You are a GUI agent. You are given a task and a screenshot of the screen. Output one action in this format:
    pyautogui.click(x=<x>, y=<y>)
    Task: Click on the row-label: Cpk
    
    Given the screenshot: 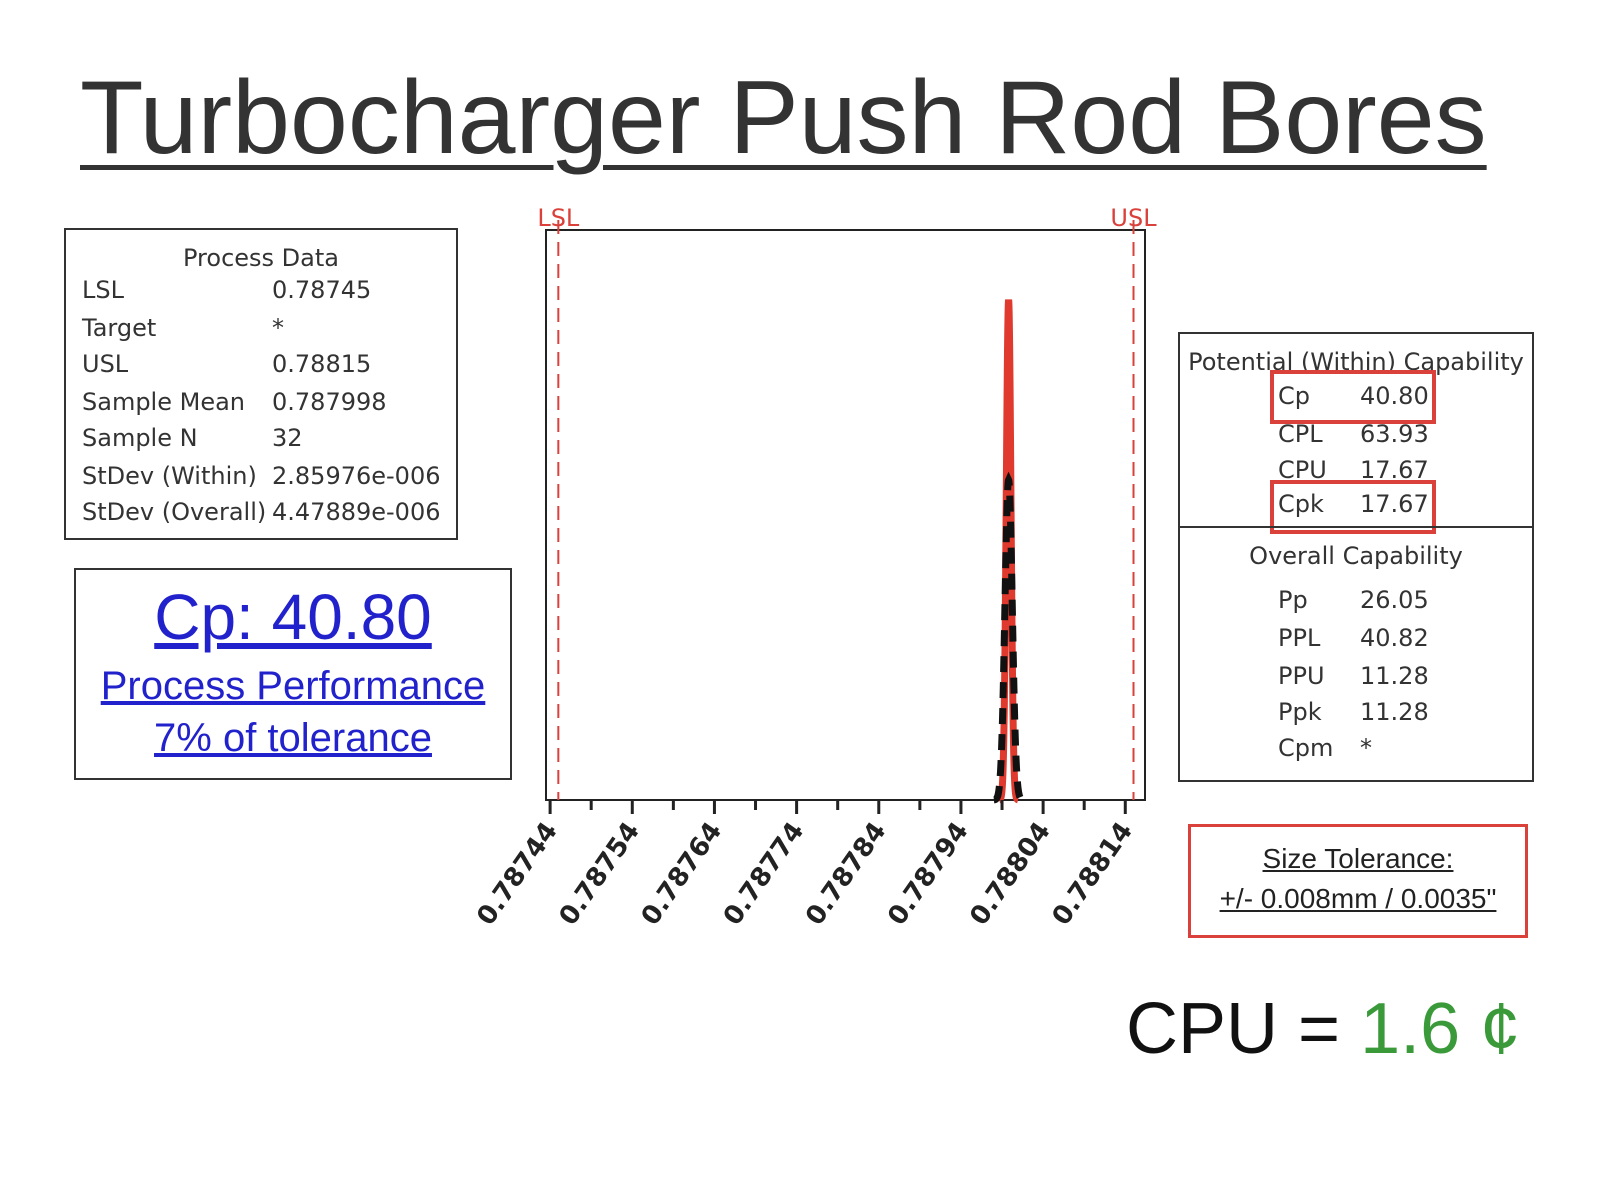 What is the action you would take?
    pyautogui.click(x=1301, y=504)
    